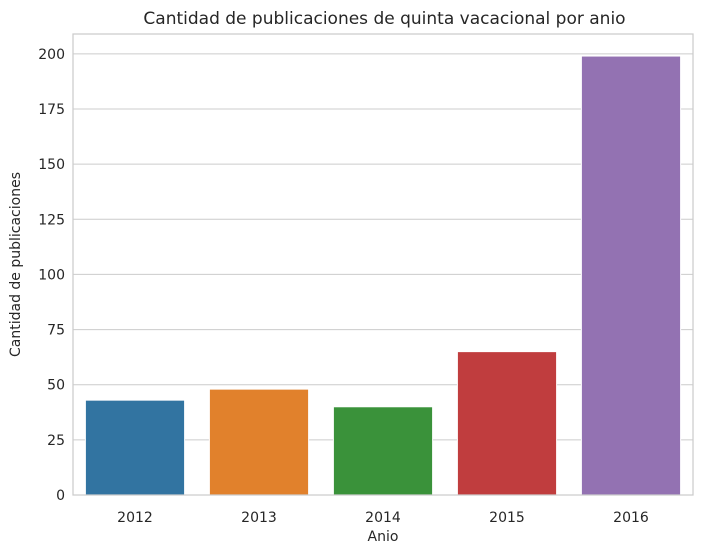 Image resolution: width=702 pixels, height=554 pixels. Describe the element at coordinates (16, 264) in the screenshot. I see `y-axis-label: Cantidad de publicaciones` at that location.